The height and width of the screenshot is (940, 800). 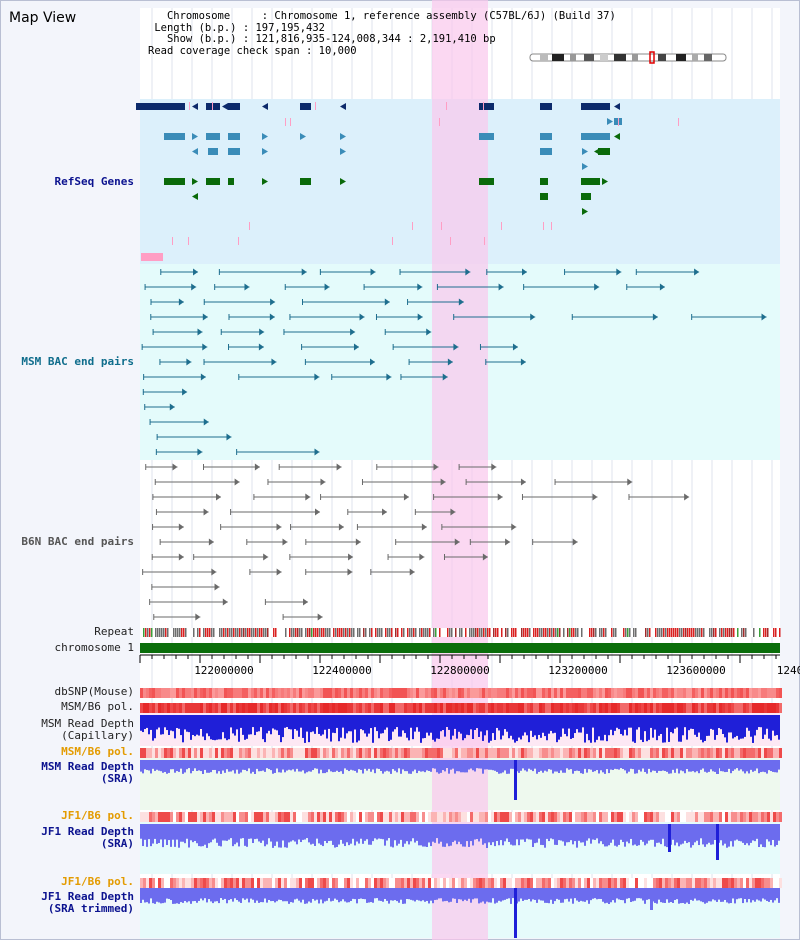 I want to click on repeat-track-bars, so click(x=460, y=632).